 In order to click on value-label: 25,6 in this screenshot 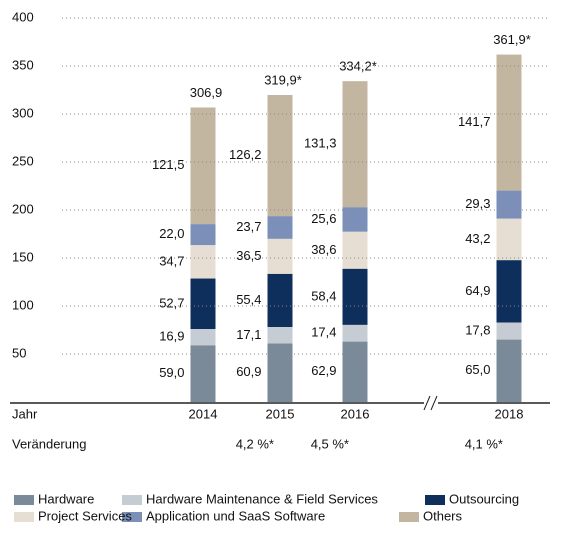, I will do `click(323, 218)`.